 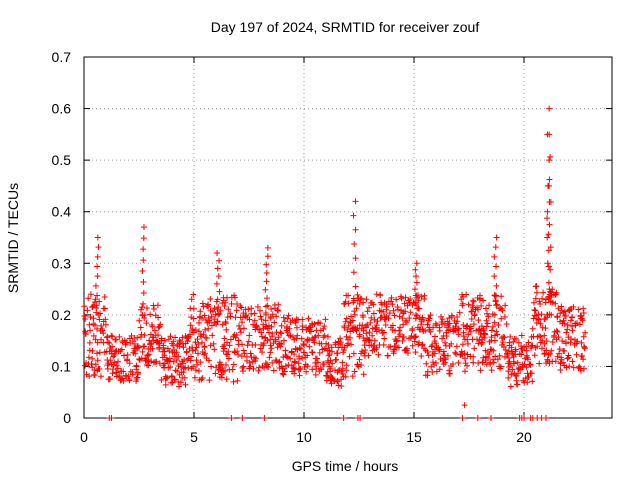 I want to click on x-tick-label: 5, so click(x=194, y=437).